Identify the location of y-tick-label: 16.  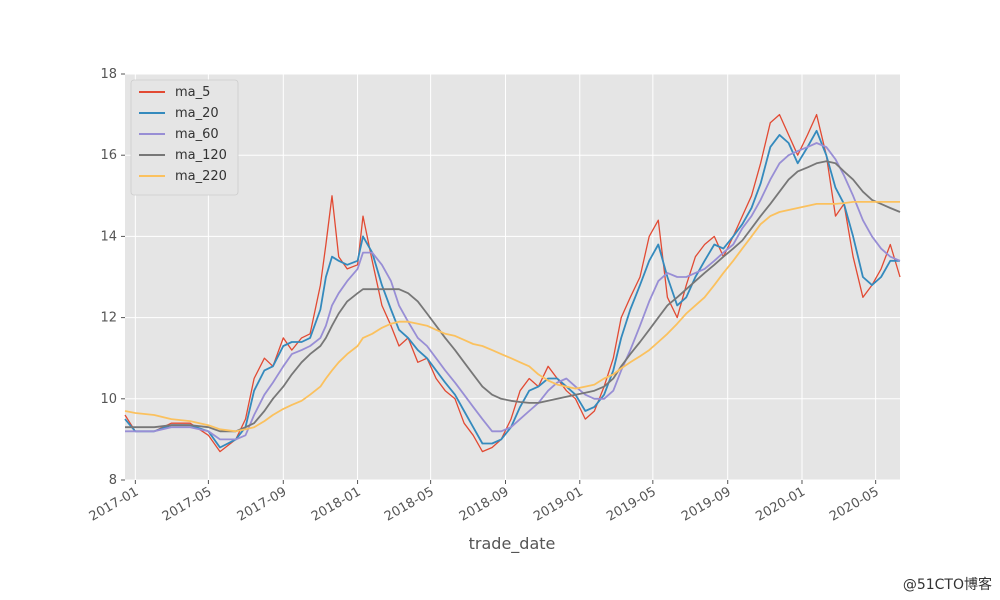
(108, 155).